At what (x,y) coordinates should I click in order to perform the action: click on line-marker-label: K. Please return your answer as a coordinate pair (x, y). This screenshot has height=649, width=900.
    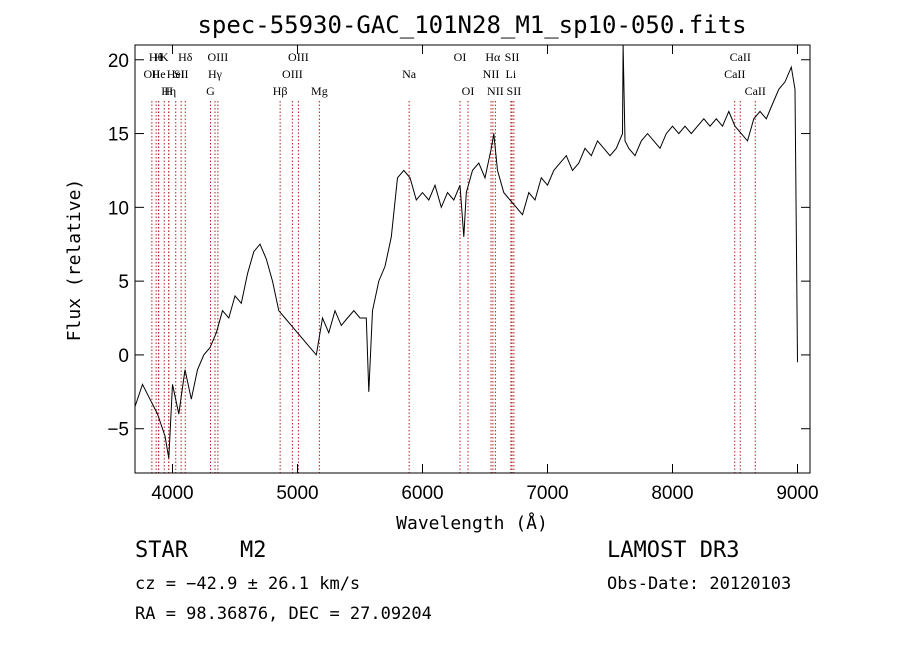
    Looking at the image, I should click on (164, 57).